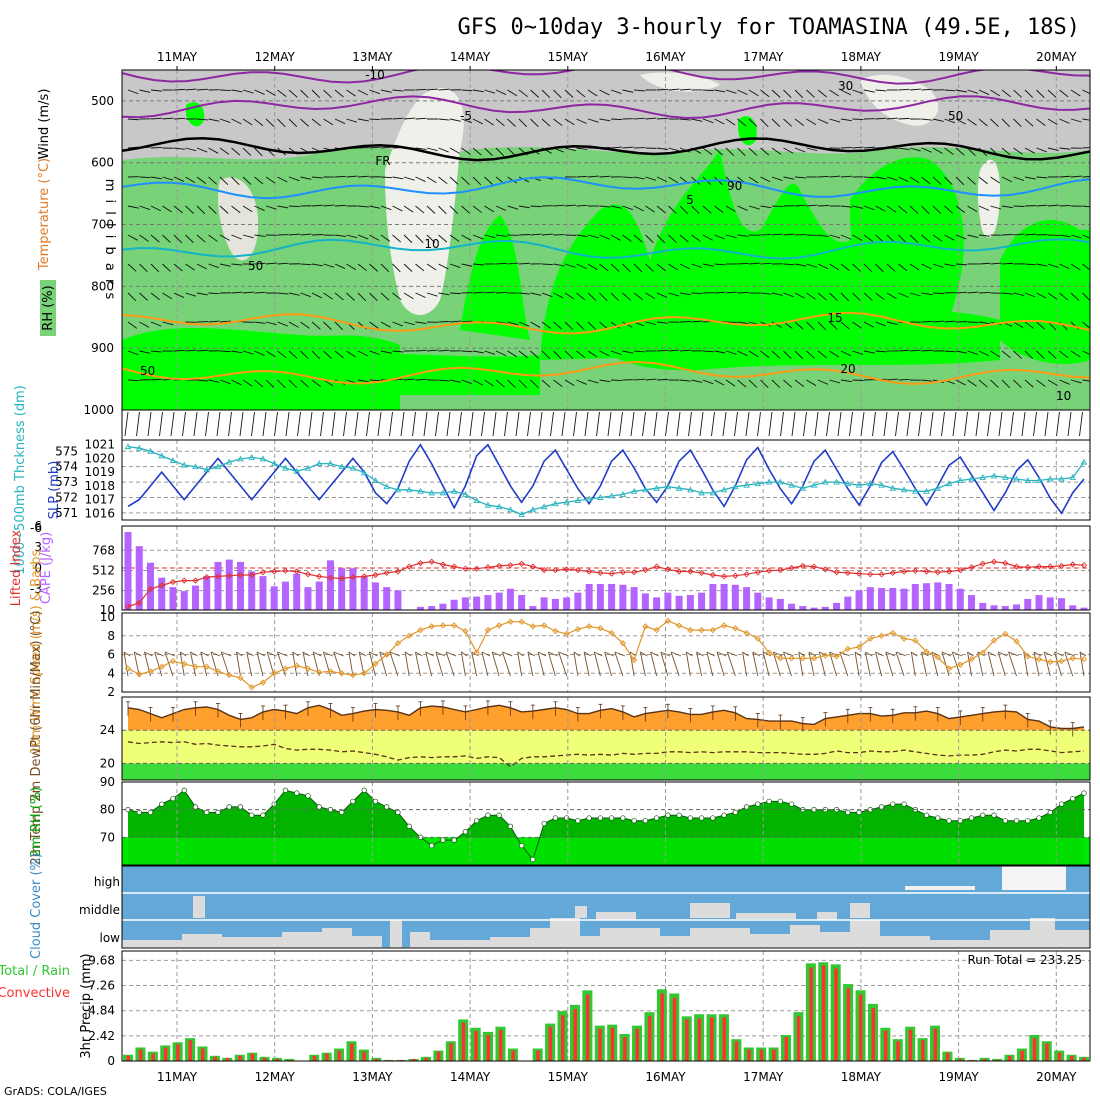 This screenshot has height=1100, width=1100. What do you see at coordinates (102, 286) in the screenshot?
I see `pressure-tick-label: 800` at bounding box center [102, 286].